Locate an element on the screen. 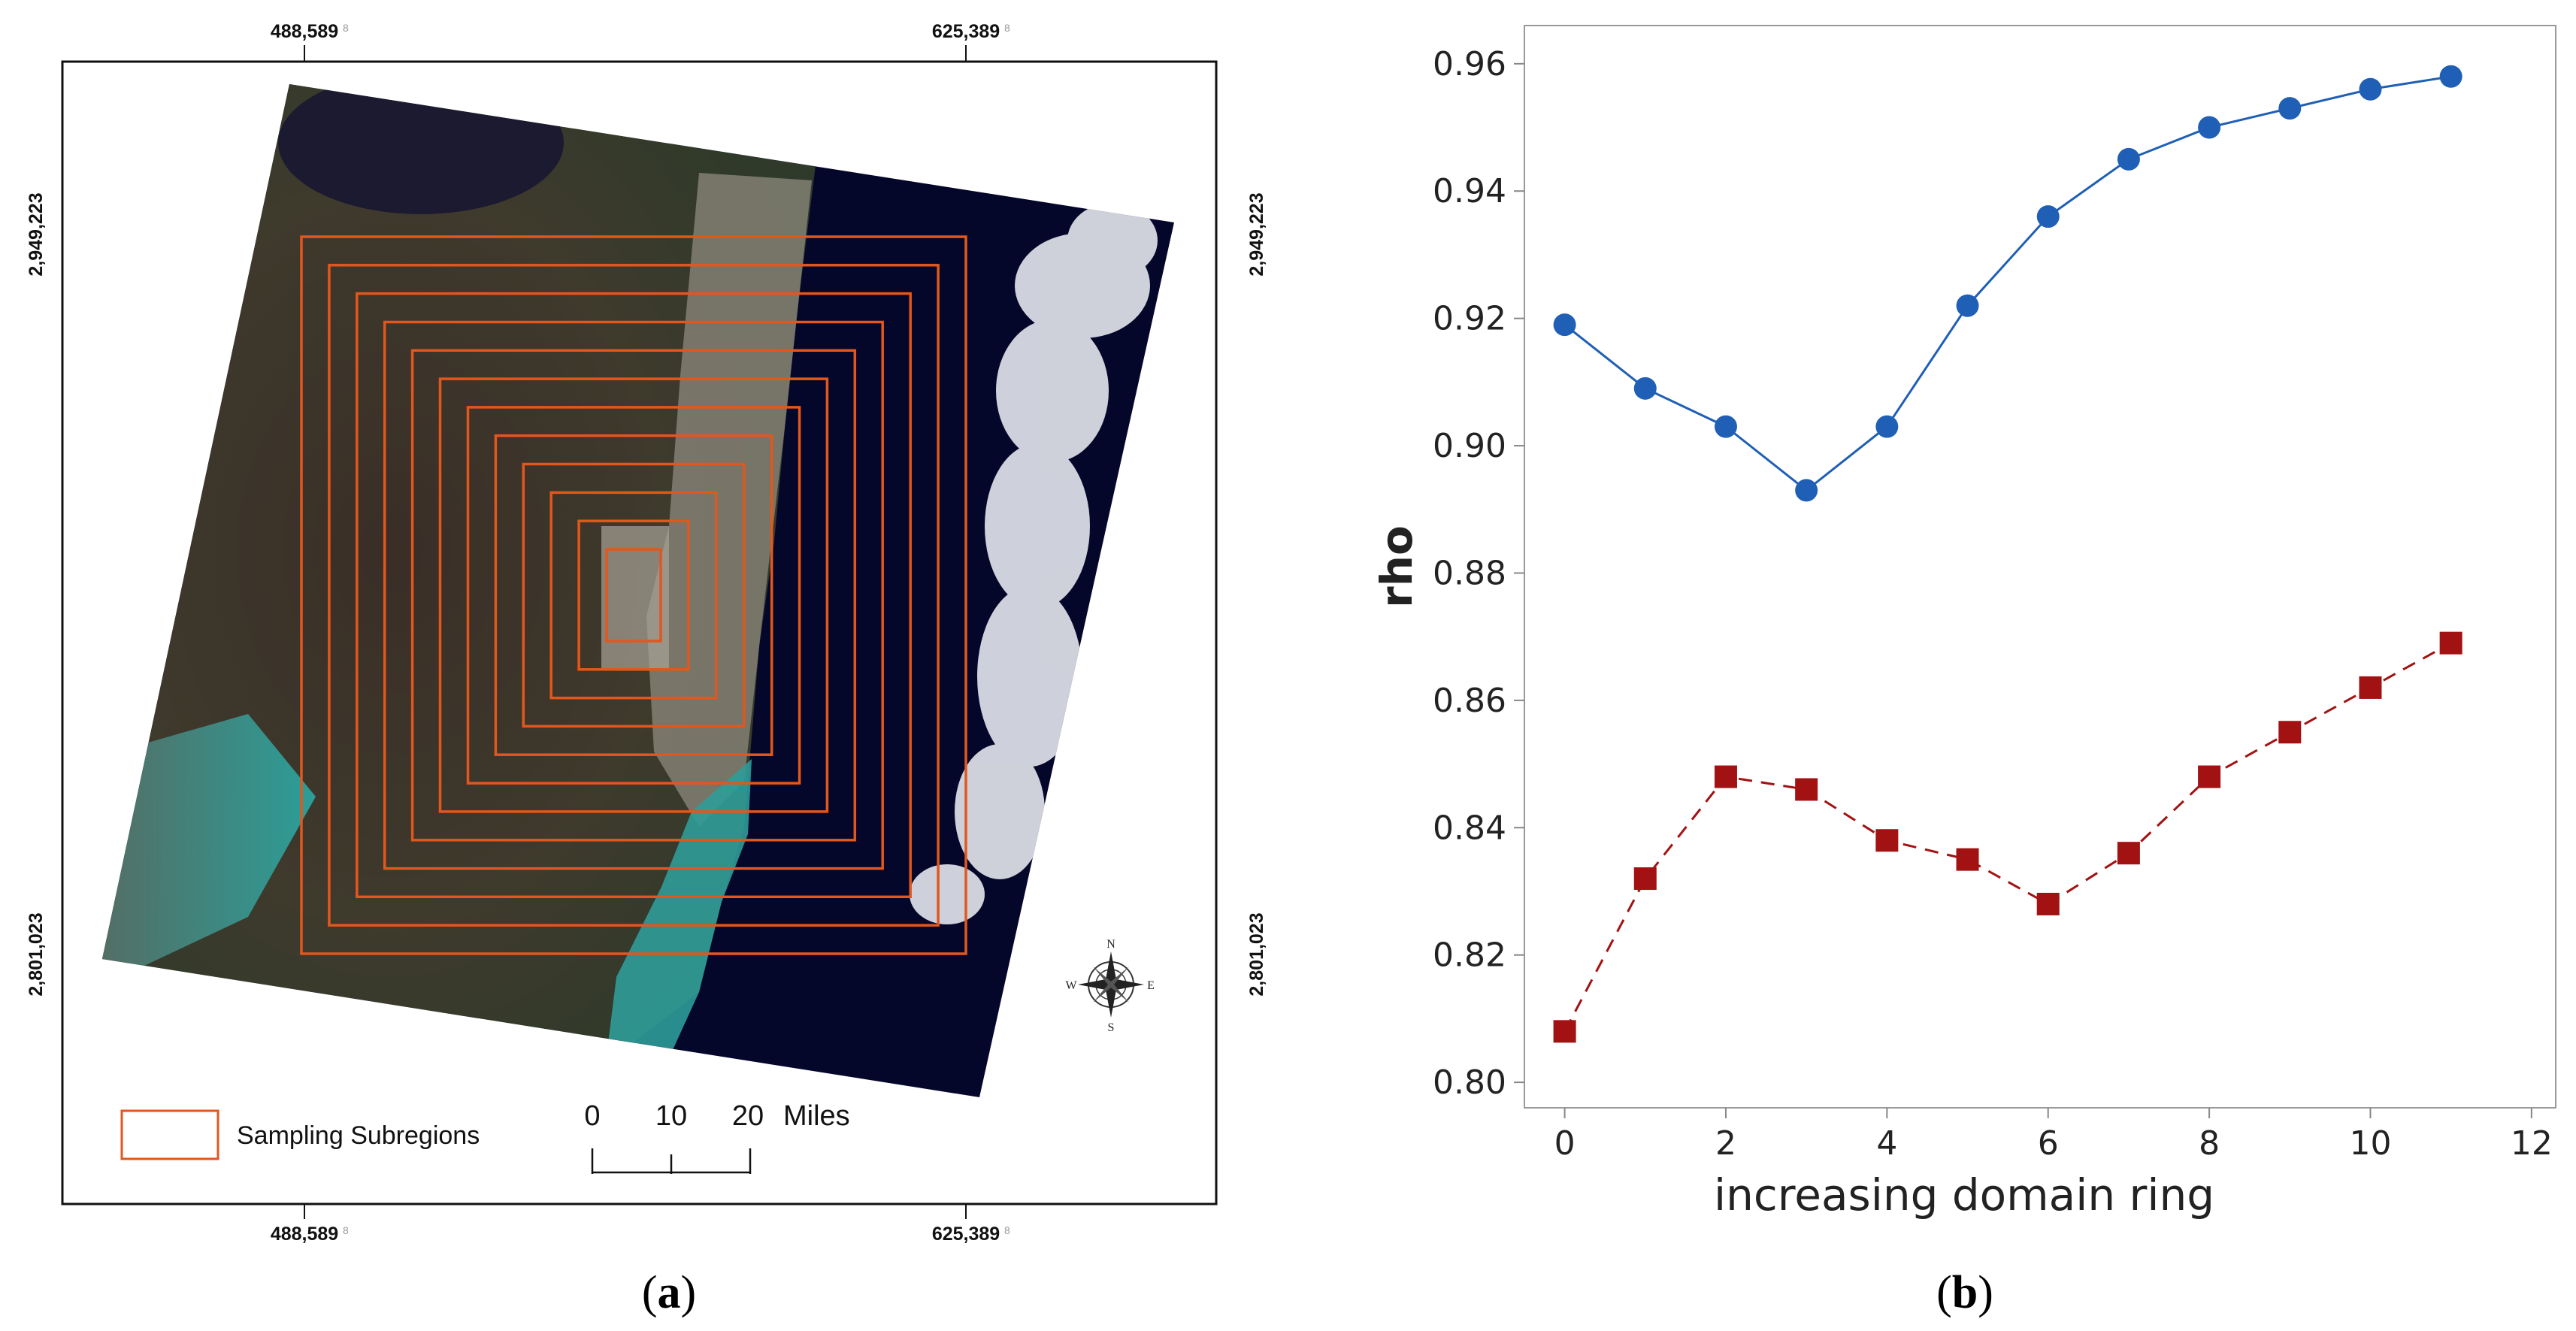 The height and width of the screenshot is (1331, 2576). y-tick-label-1: 0.82 is located at coordinates (1469, 955).